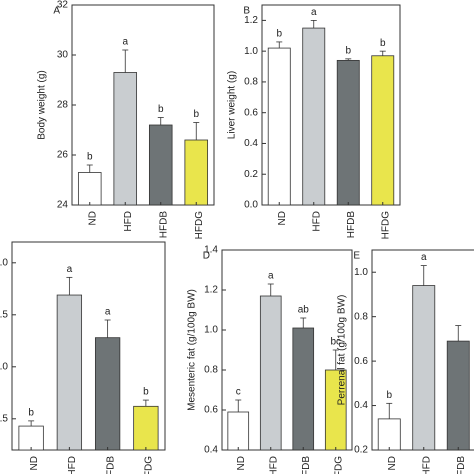 The image size is (474, 474). Describe the element at coordinates (56, 11) in the screenshot. I see `panel-label: A` at that location.